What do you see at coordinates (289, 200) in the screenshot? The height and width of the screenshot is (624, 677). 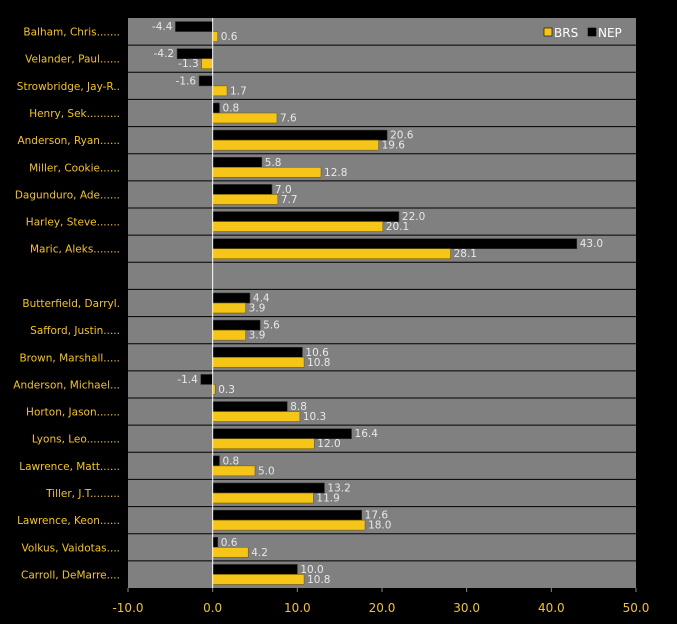 I see `value-label-brs: 7.7` at bounding box center [289, 200].